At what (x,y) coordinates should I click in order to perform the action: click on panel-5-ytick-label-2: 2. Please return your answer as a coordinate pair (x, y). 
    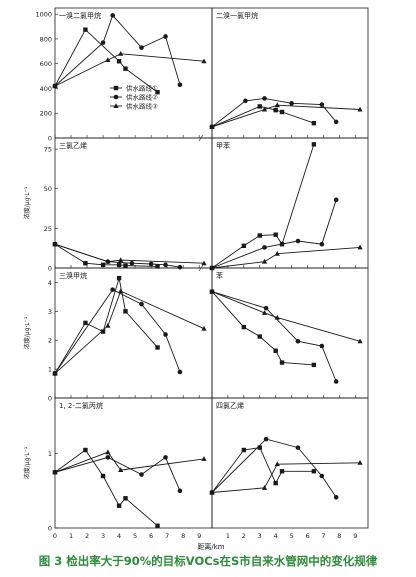
    Looking at the image, I should click on (50, 341).